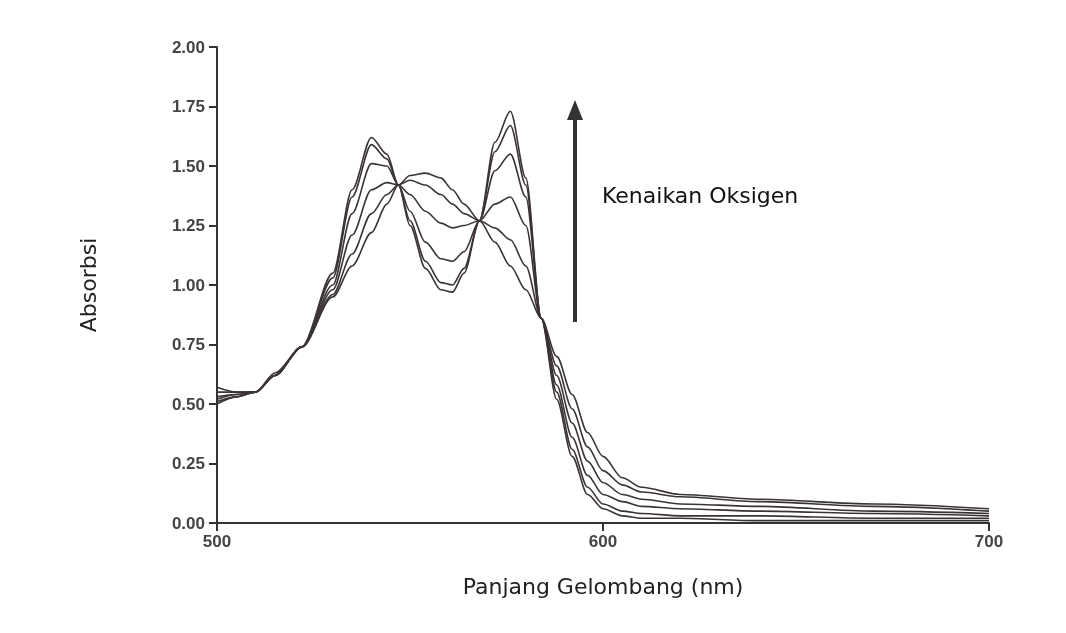 The width and height of the screenshot is (1066, 633). Describe the element at coordinates (188, 344) in the screenshot. I see `y-tick-label: 0.75` at that location.